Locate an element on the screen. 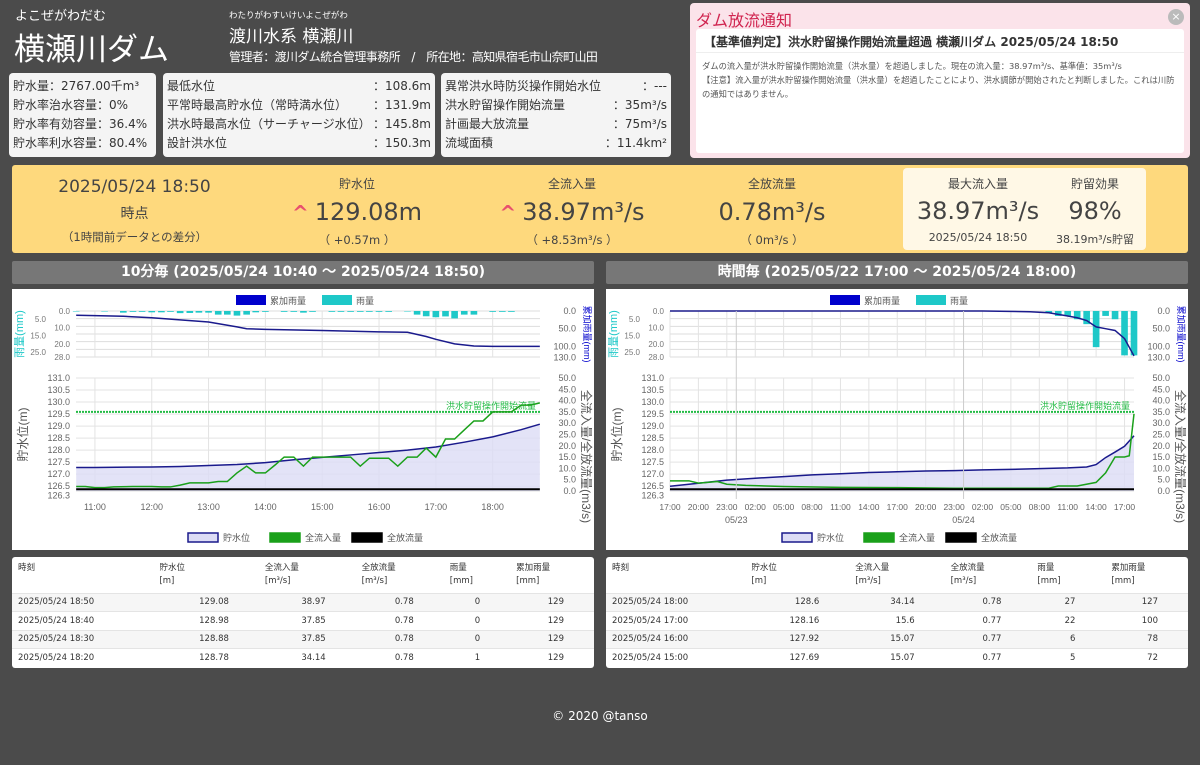  rain-tick-label: 20.0 is located at coordinates (656, 344).